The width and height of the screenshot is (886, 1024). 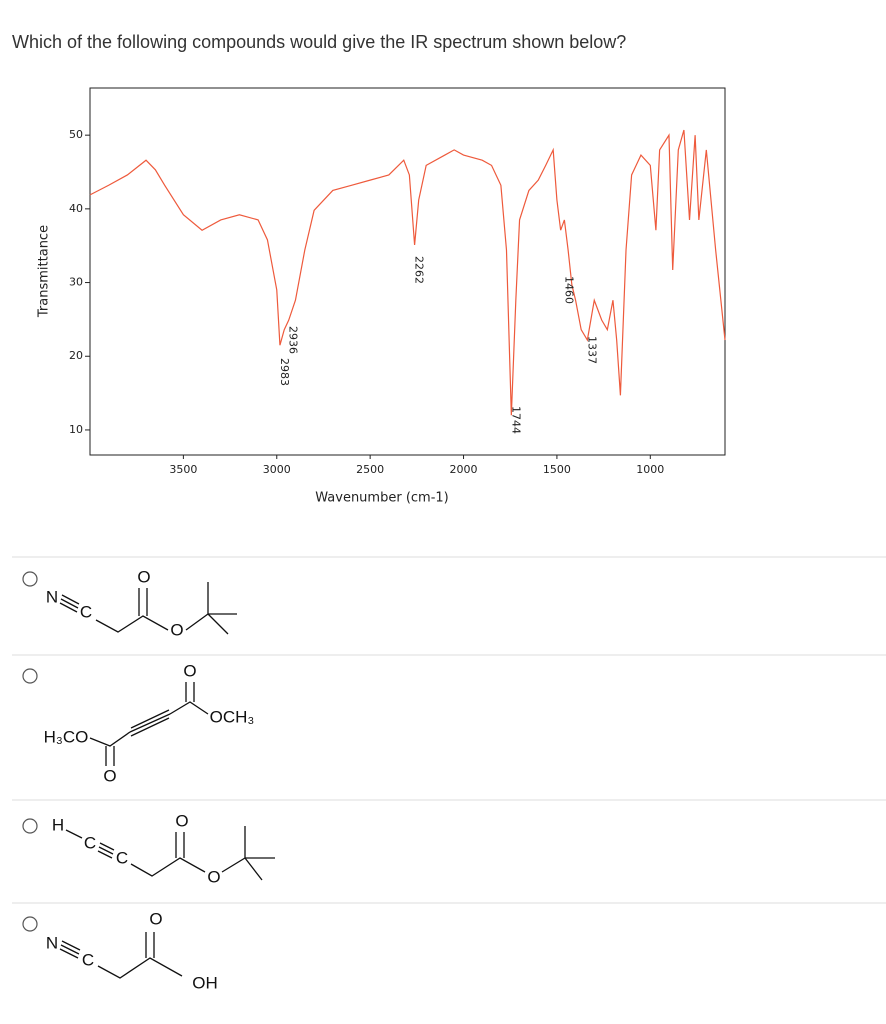 What do you see at coordinates (149, 723) in the screenshot?
I see `structure: H₃CO O O OCH₃` at bounding box center [149, 723].